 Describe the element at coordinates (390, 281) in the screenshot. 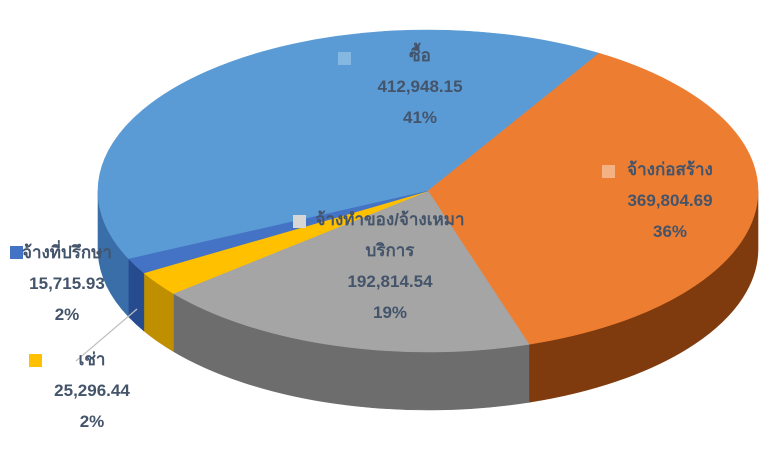

I see `slice-value: 192,814.54` at that location.